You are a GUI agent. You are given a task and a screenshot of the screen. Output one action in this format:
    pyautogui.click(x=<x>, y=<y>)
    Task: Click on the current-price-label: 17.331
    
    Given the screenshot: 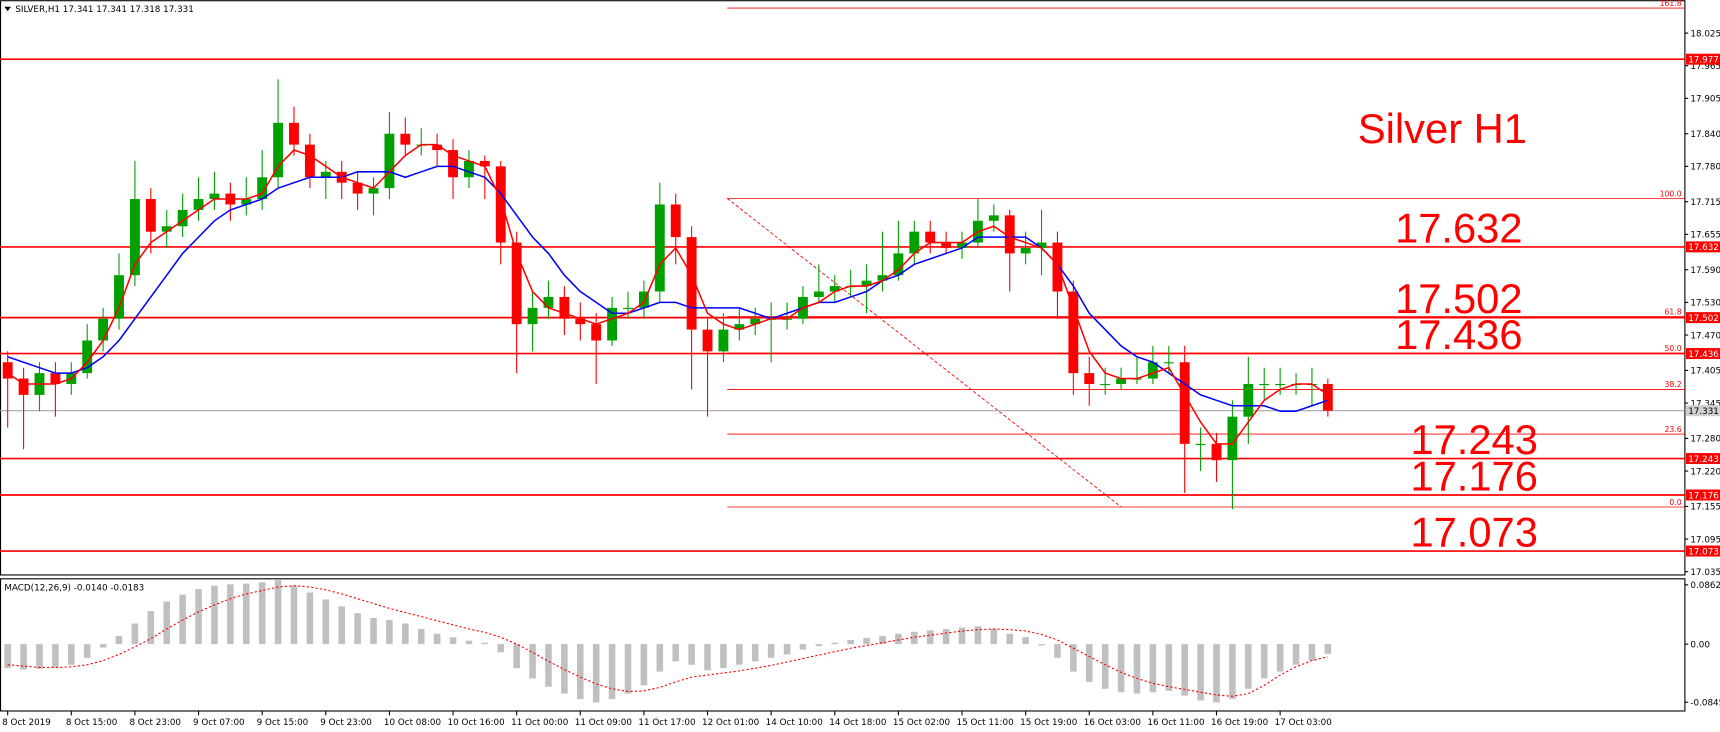 What is the action you would take?
    pyautogui.click(x=1703, y=412)
    